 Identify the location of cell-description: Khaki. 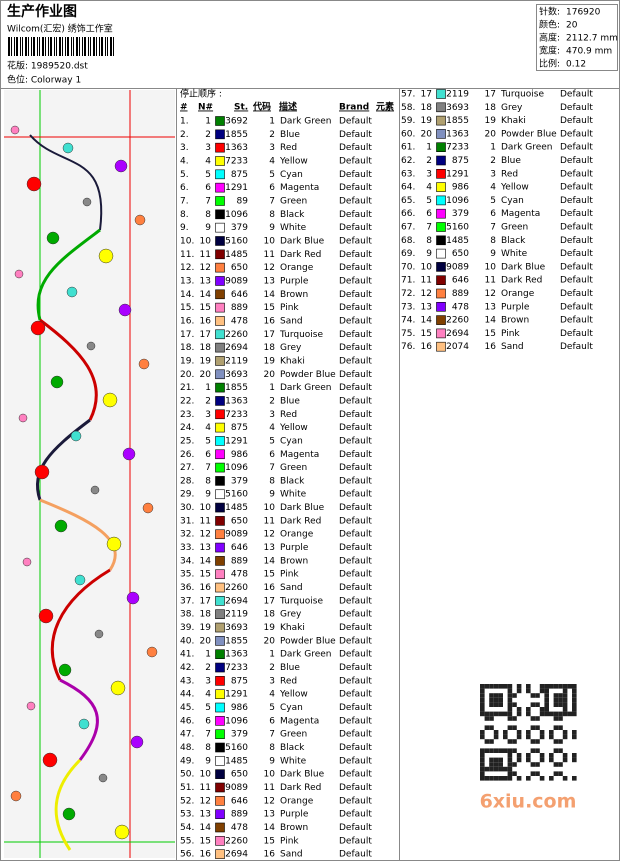
(513, 121).